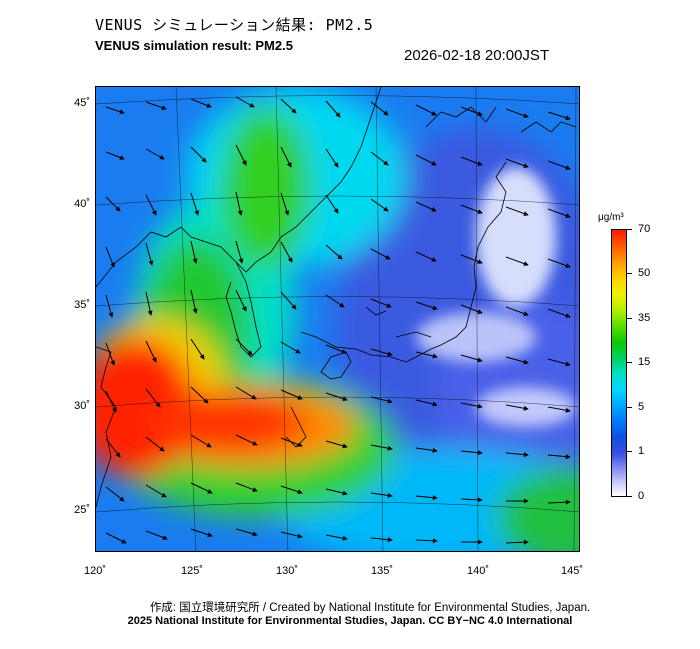 The width and height of the screenshot is (700, 649). I want to click on colorbar-tick-label-50: 50, so click(644, 273).